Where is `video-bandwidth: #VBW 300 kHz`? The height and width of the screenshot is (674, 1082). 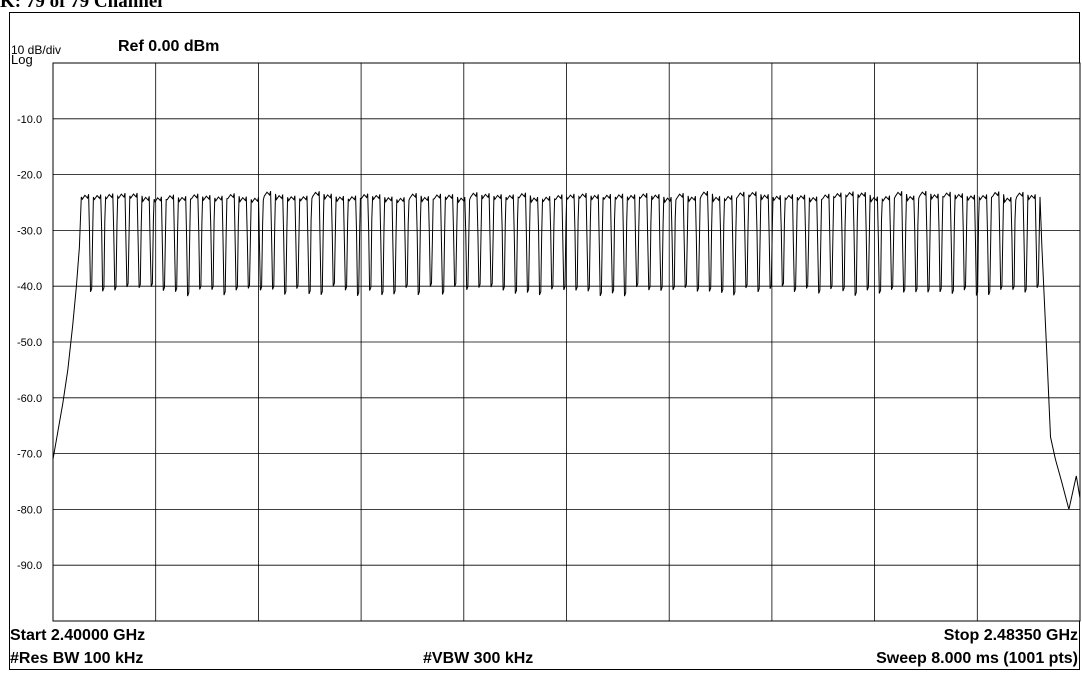
video-bandwidth: #VBW 300 kHz is located at coordinates (478, 658).